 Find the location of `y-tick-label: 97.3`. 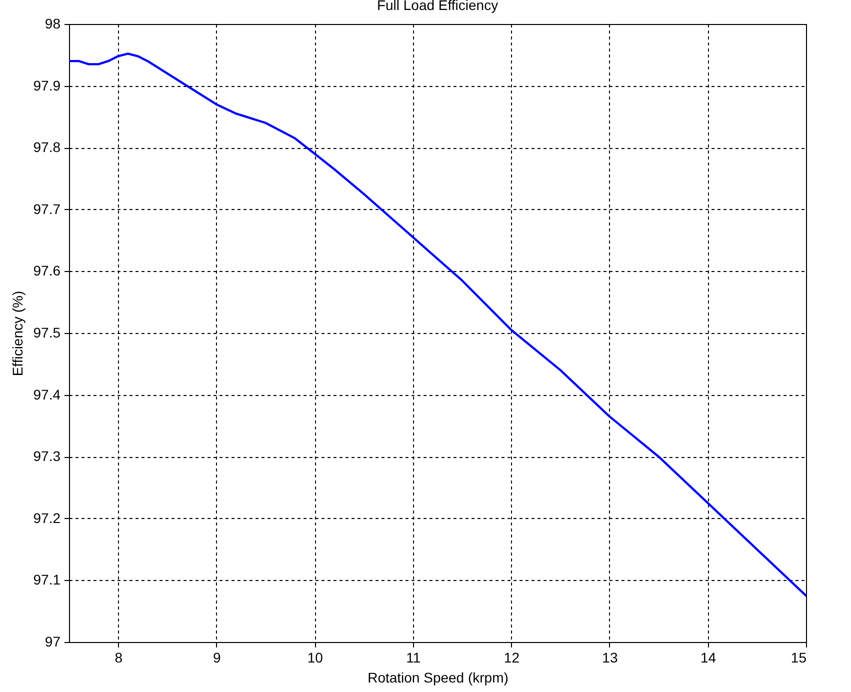

y-tick-label: 97.3 is located at coordinates (47, 456).